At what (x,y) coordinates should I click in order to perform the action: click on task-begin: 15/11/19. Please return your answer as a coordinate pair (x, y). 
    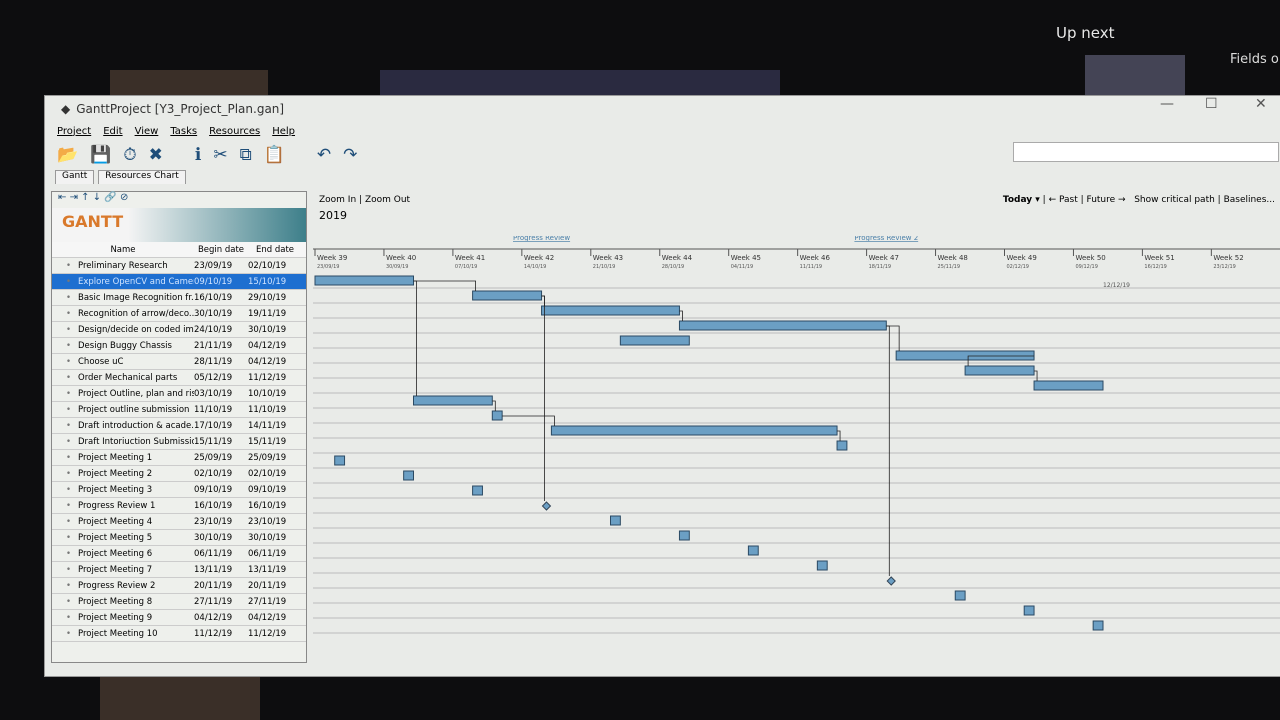
    Looking at the image, I should click on (213, 441).